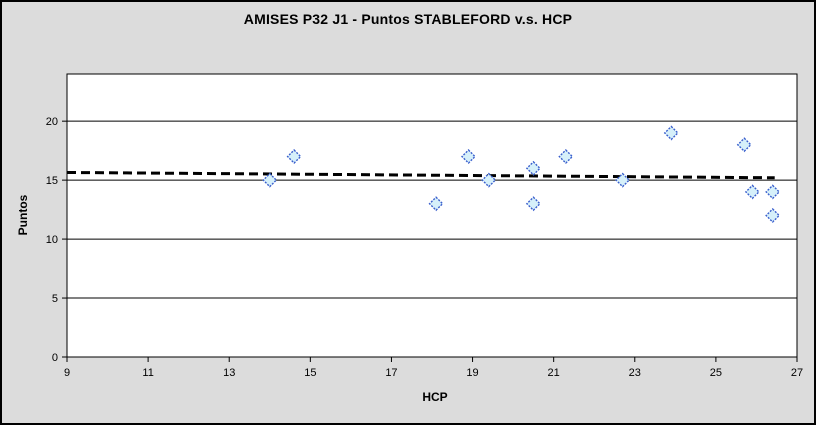 This screenshot has width=816, height=425. Describe the element at coordinates (67, 373) in the screenshot. I see `x-tick-label: 9` at that location.